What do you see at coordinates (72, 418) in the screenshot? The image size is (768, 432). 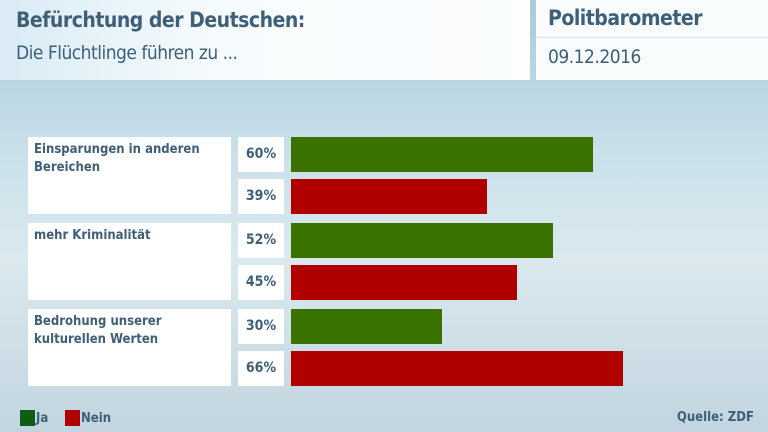 I see `legend-swatch-nein` at bounding box center [72, 418].